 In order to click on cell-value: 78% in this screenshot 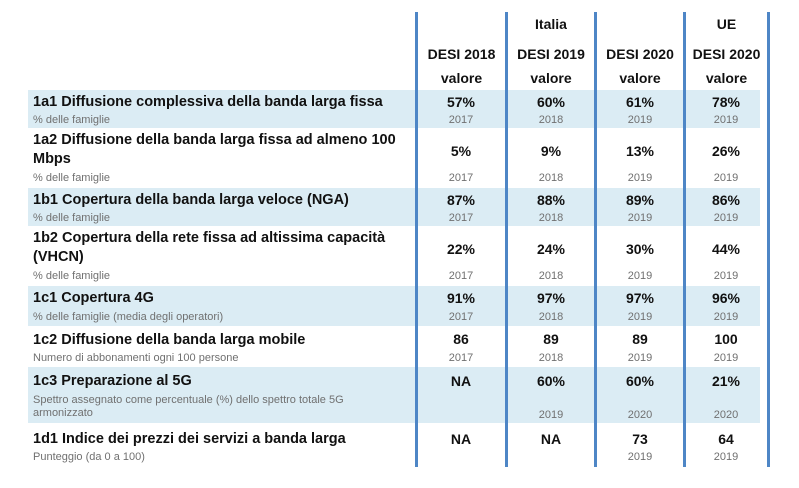, I will do `click(726, 102)`.